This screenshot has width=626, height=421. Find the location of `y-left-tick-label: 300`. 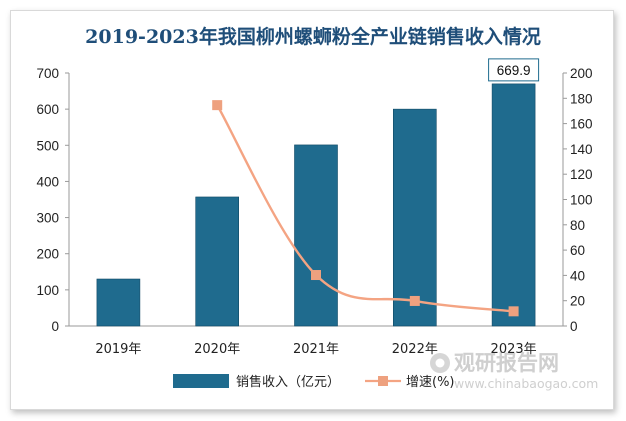

y-left-tick-label: 300 is located at coordinates (47, 218).